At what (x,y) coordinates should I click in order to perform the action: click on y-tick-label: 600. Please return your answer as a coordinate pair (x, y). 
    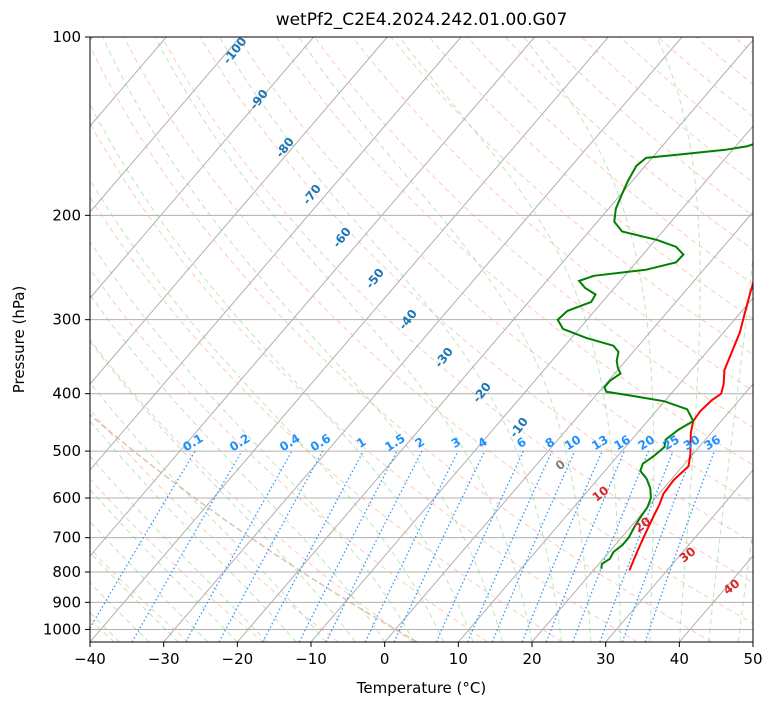
    Looking at the image, I should click on (66, 498).